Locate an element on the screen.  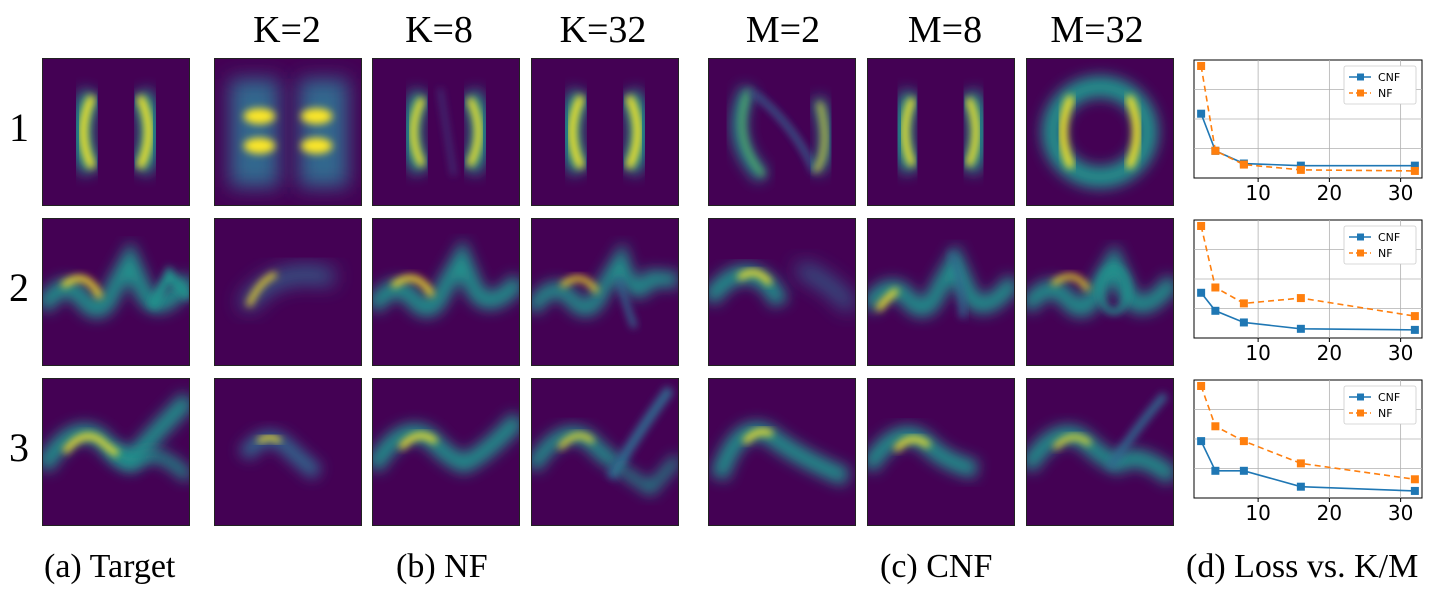
row-label-2: 2 is located at coordinates (19, 287).